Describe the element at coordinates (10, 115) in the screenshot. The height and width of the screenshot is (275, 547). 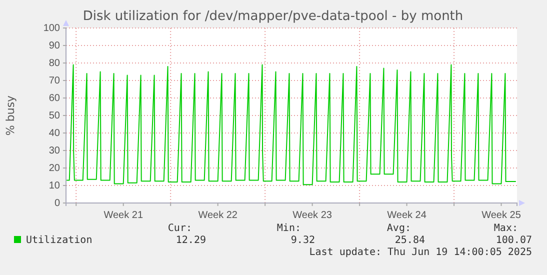
I see `y-axis-title: % busy` at that location.